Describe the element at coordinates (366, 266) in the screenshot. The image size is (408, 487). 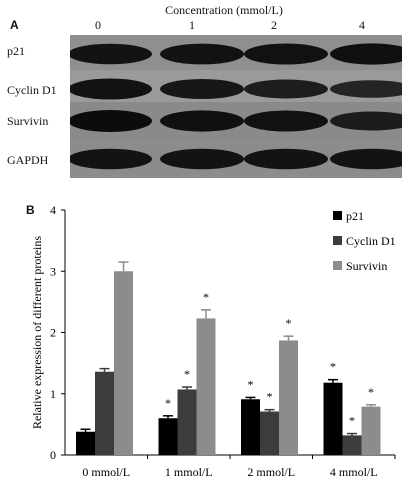
I see `legend-label: Survivin` at that location.